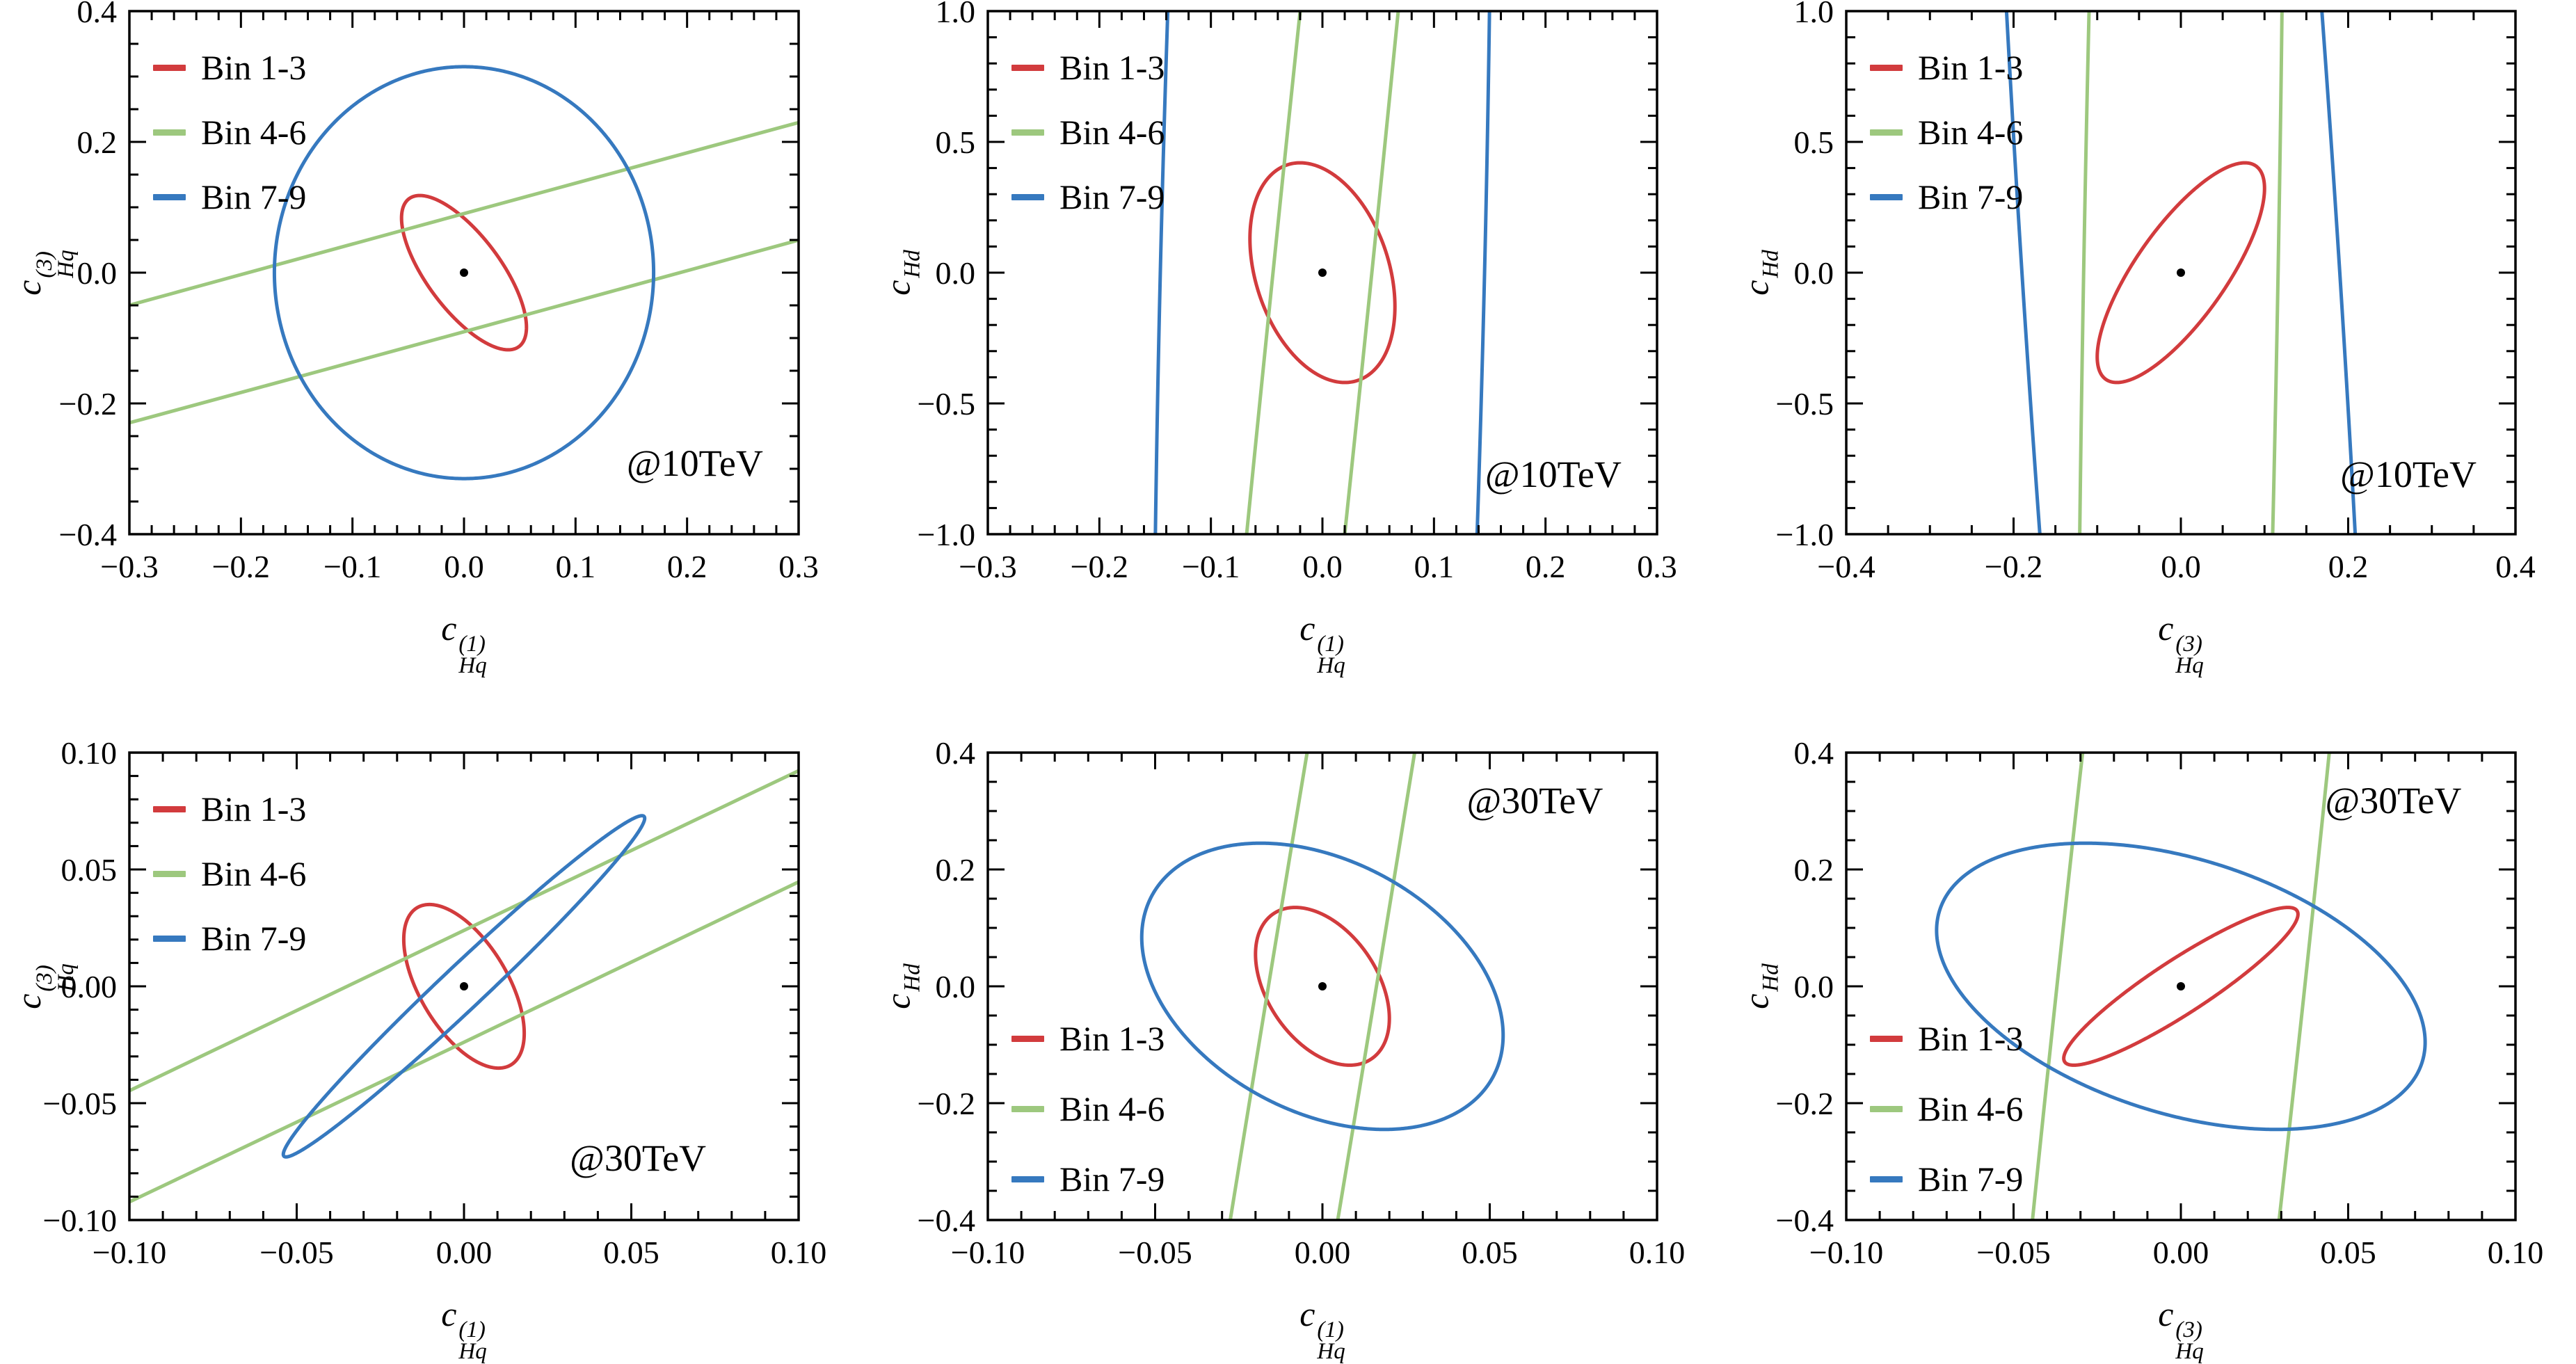 The width and height of the screenshot is (2576, 1364). What do you see at coordinates (1814, 14) in the screenshot?
I see `y-tick-label: 1.0` at bounding box center [1814, 14].